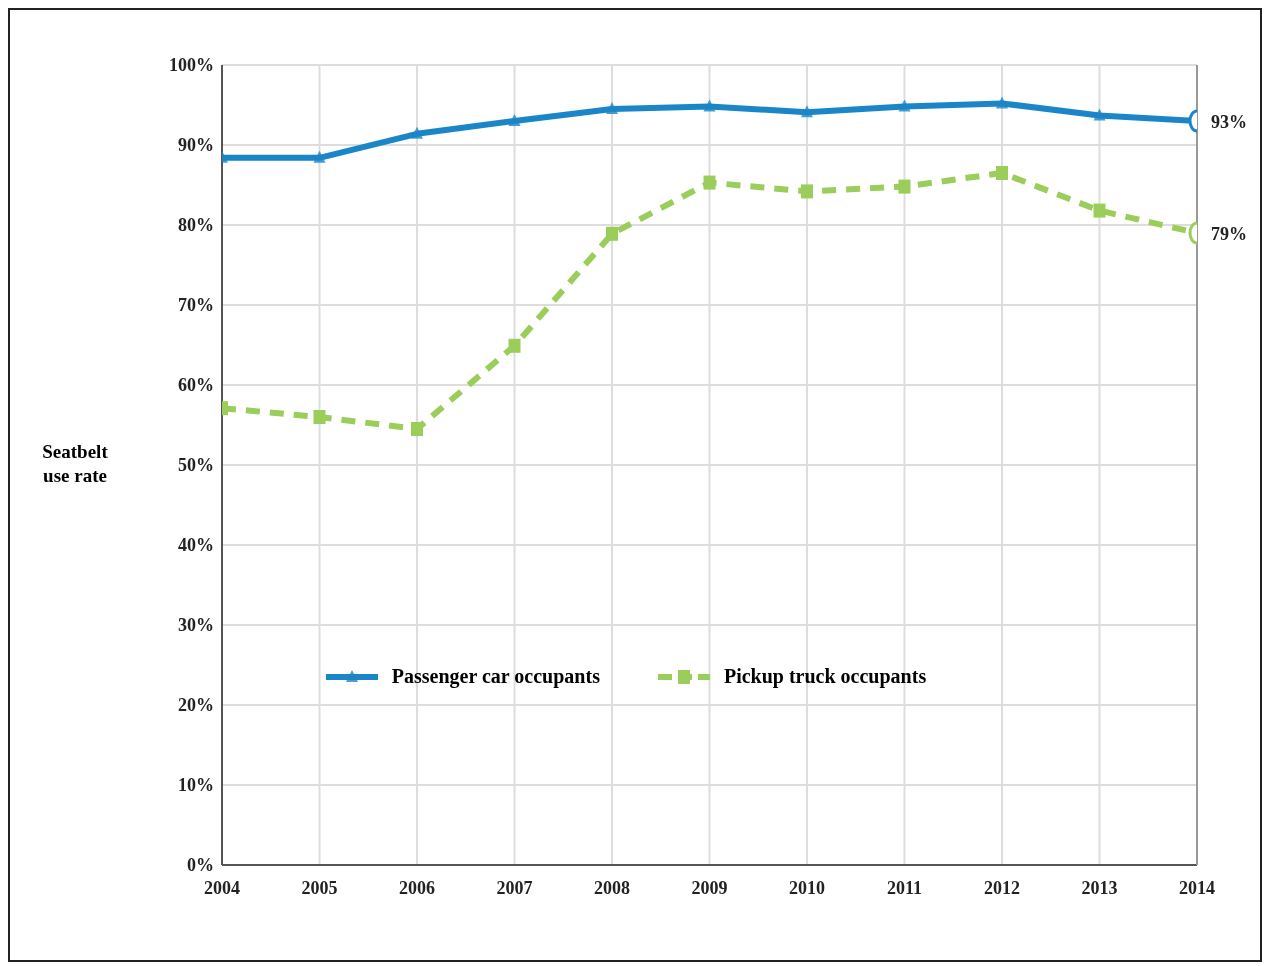  I want to click on y-tick-label: 80%, so click(196, 225).